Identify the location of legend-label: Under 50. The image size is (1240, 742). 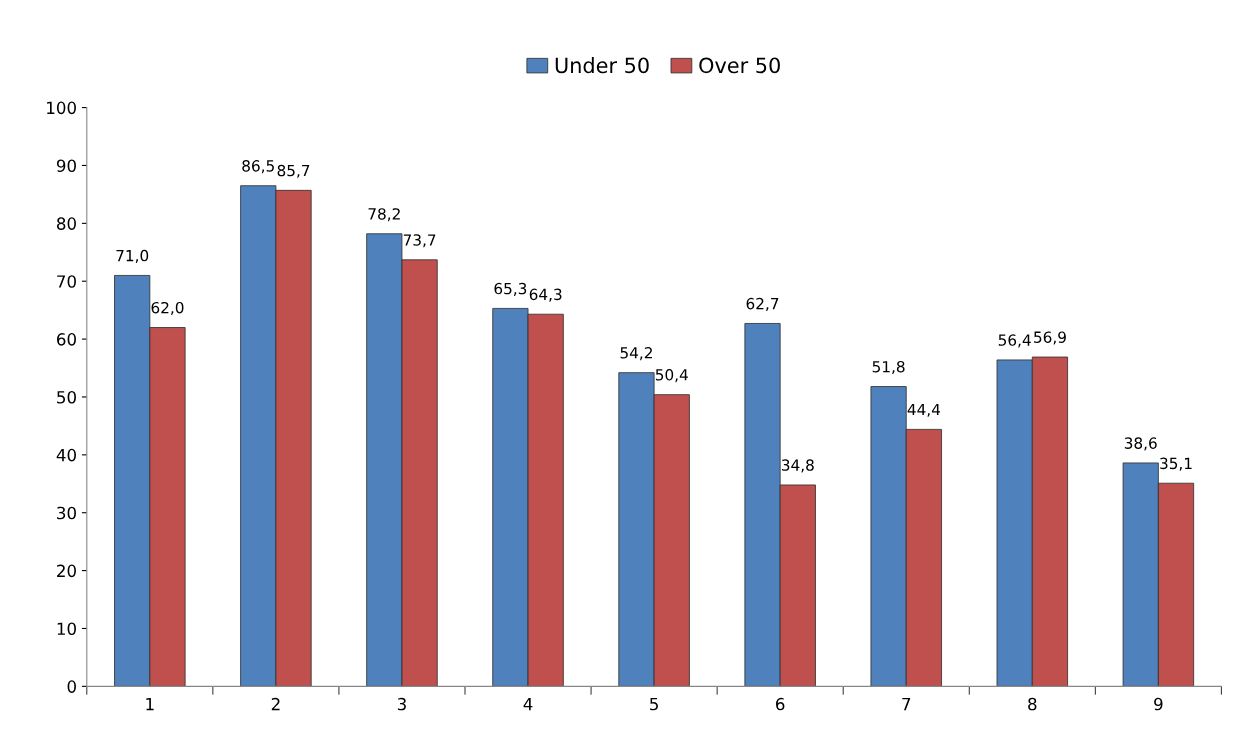
(602, 65).